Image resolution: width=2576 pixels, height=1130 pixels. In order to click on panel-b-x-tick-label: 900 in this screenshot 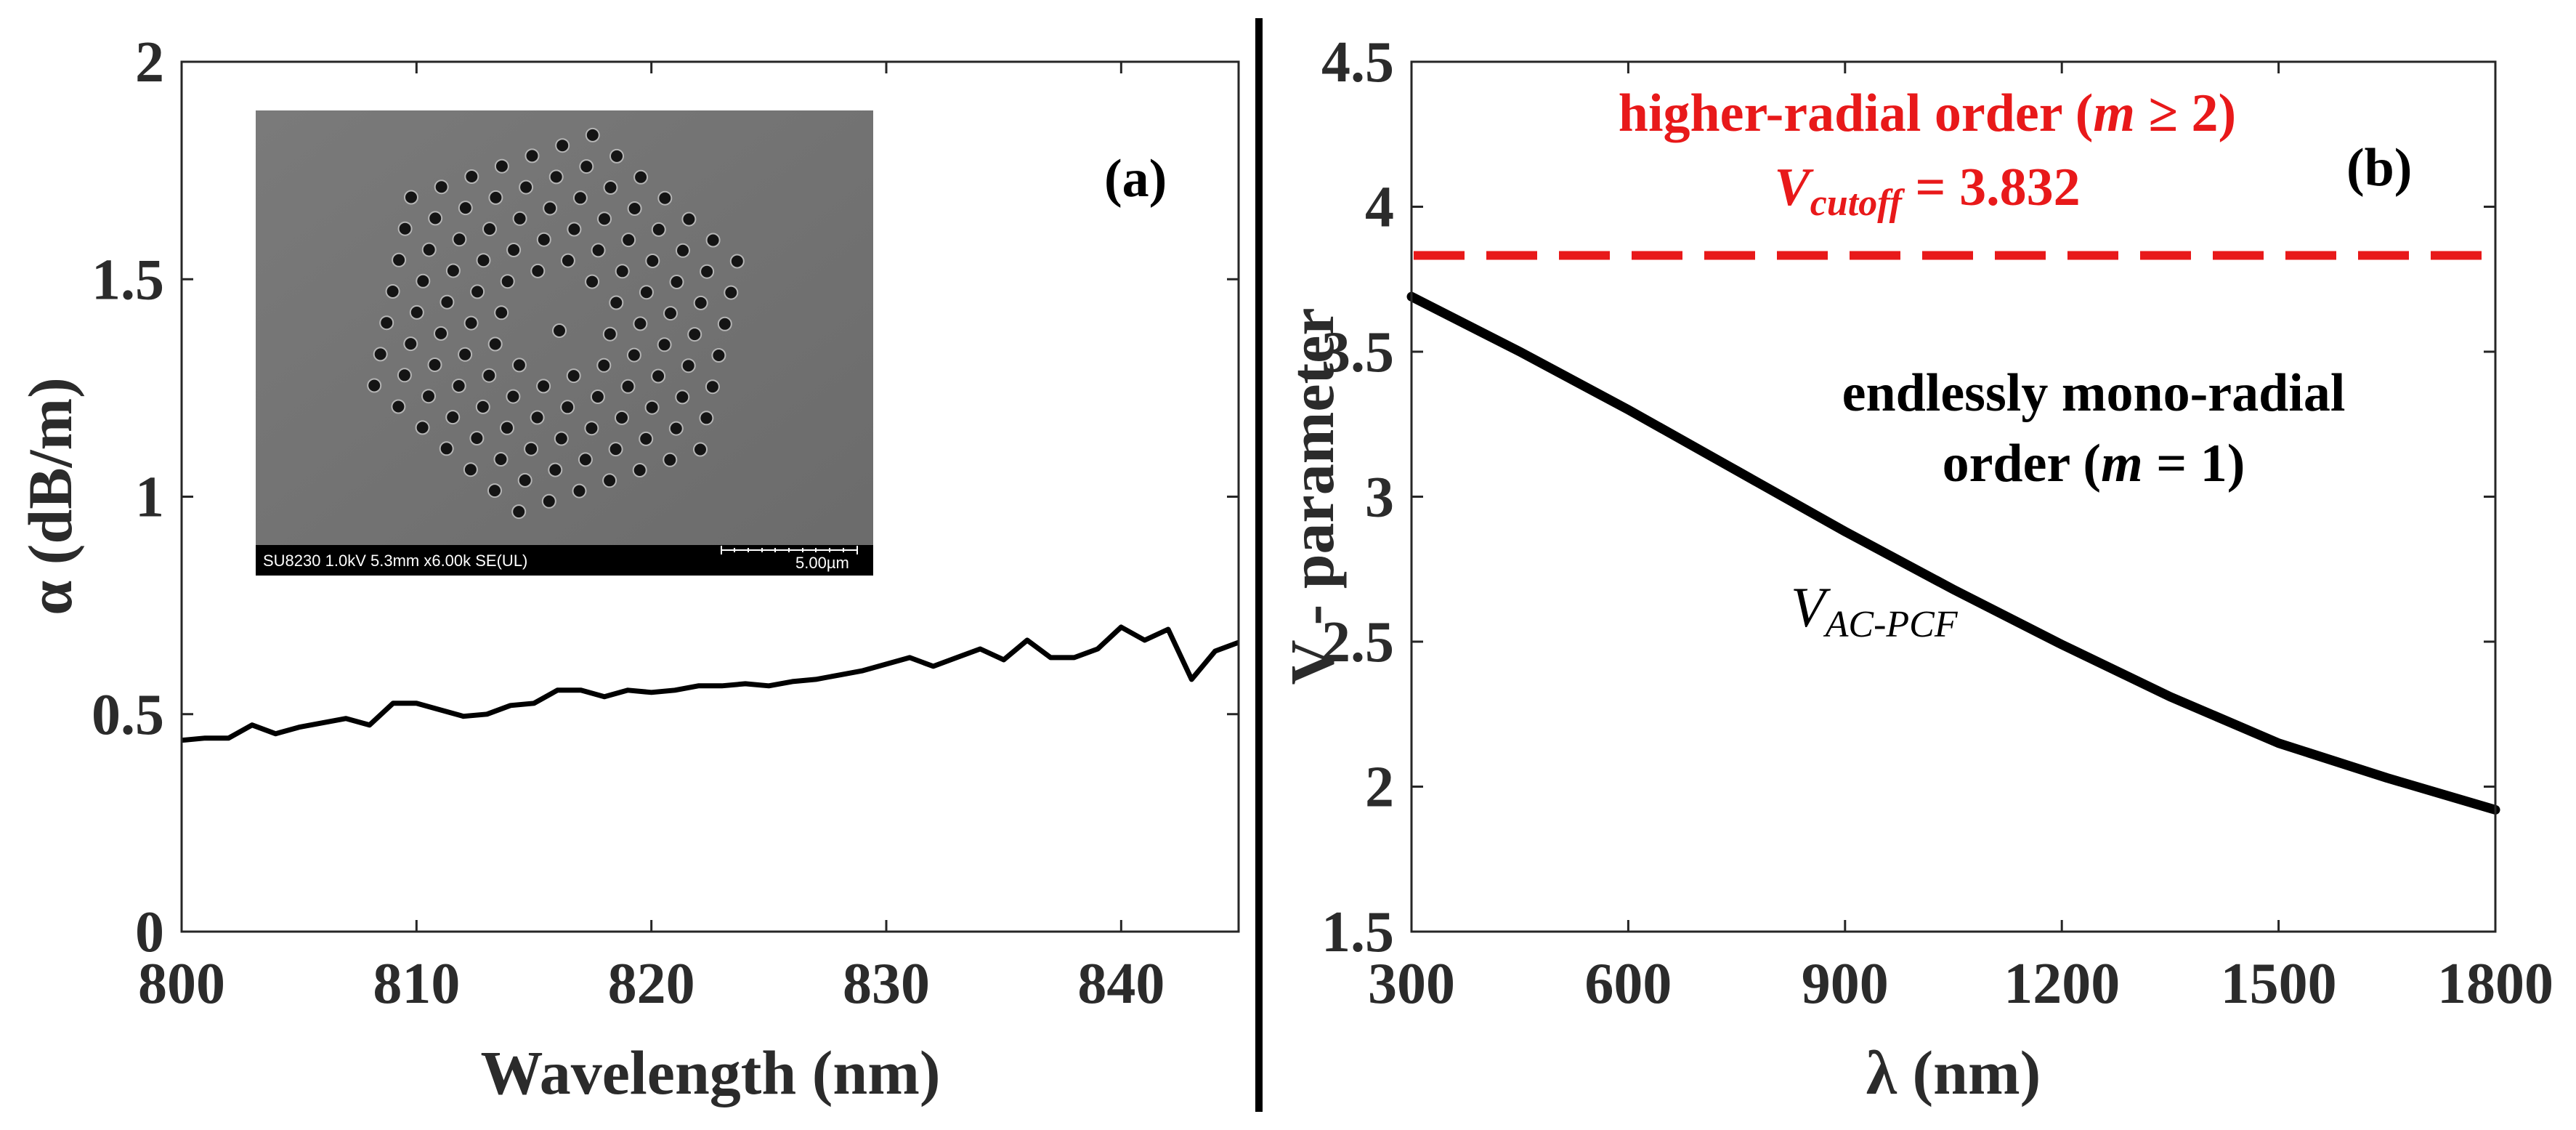, I will do `click(1846, 984)`.